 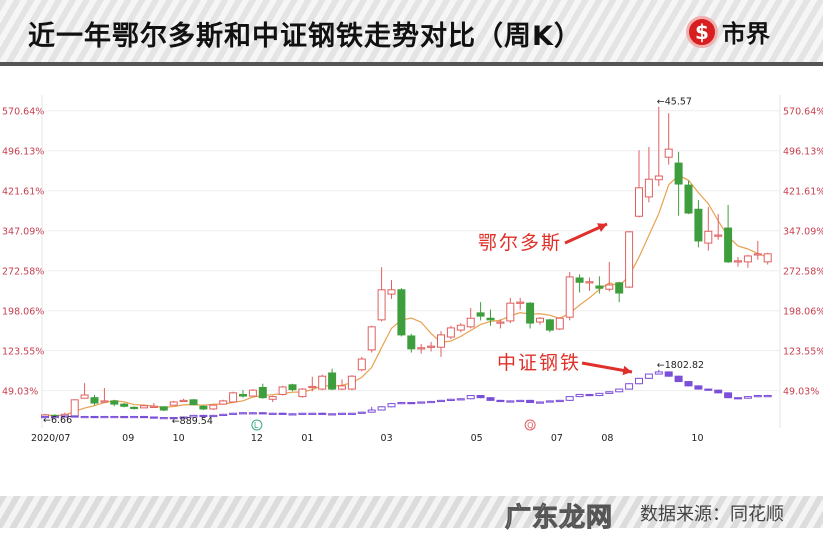 I want to click on y-tick-label-left: 496.13%, so click(x=23, y=152).